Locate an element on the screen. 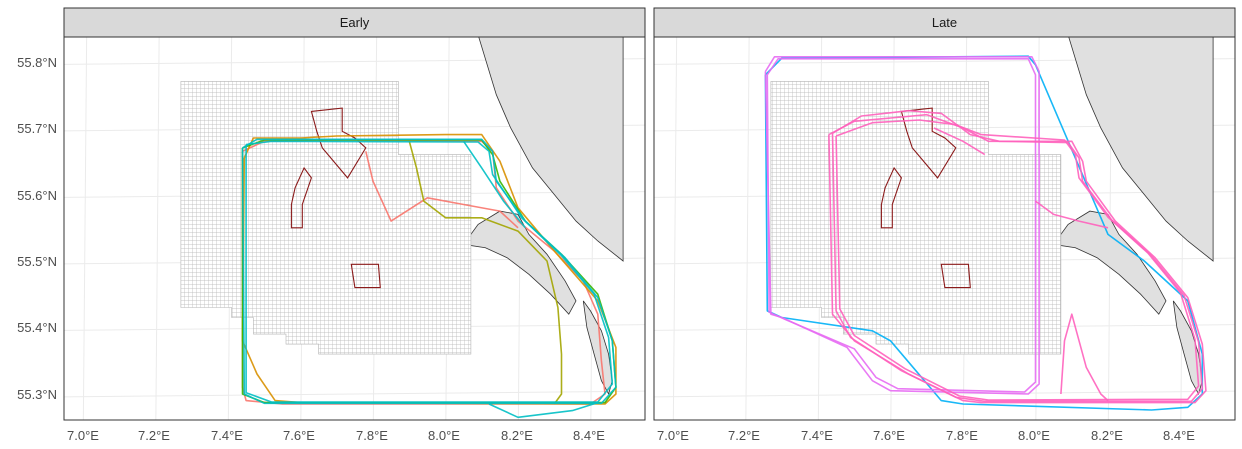  y-tick-label: 55.7°N is located at coordinates (37, 128).